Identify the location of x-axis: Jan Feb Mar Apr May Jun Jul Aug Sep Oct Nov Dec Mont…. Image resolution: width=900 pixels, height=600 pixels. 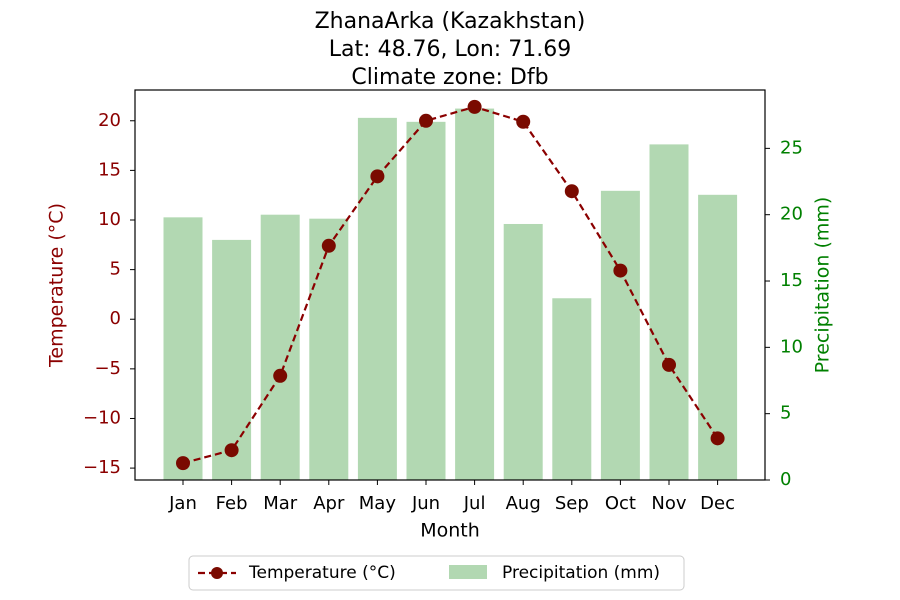
(451, 511).